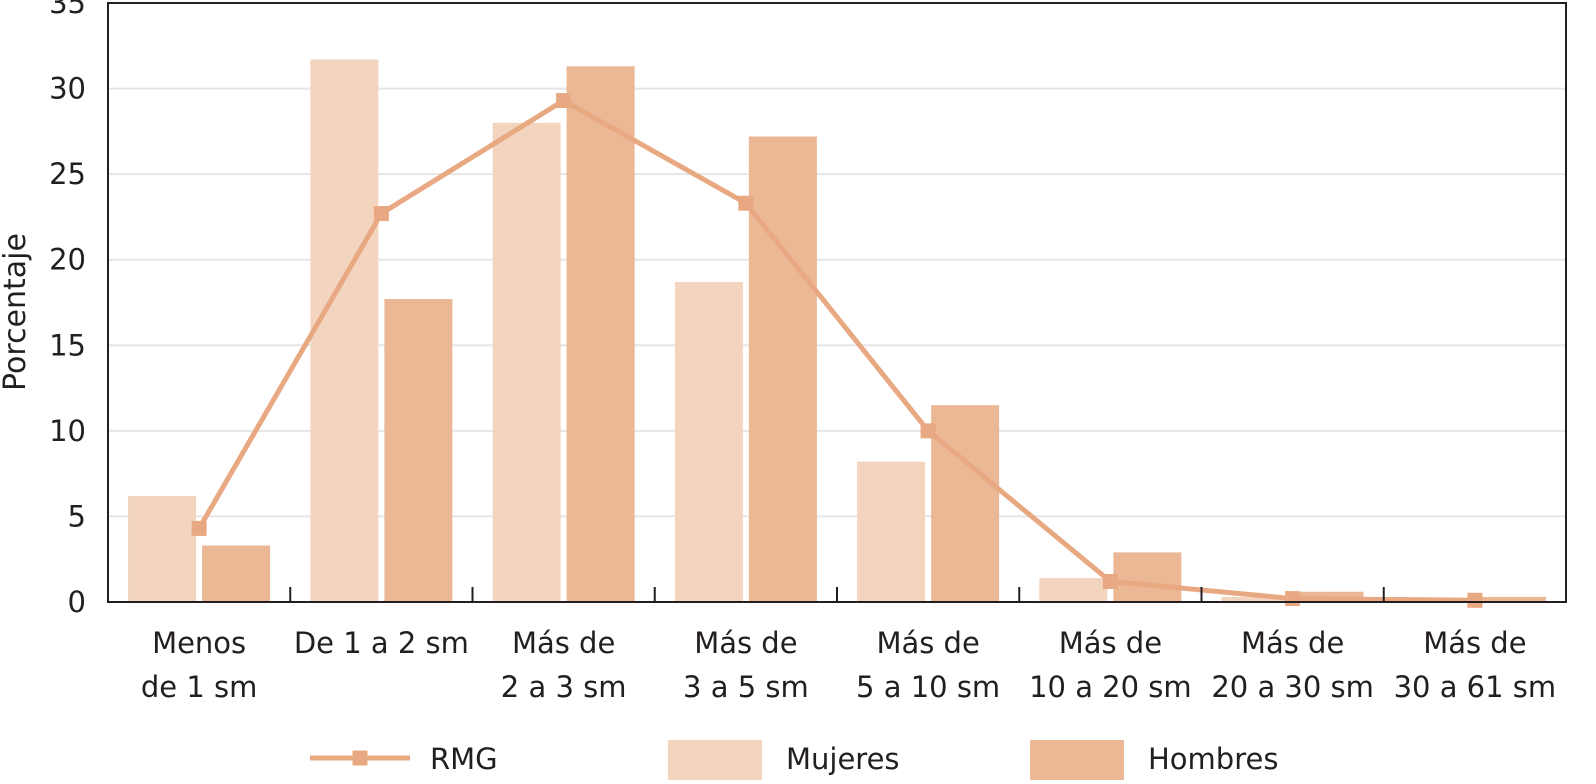 This screenshot has width=1596, height=784. What do you see at coordinates (1213, 759) in the screenshot?
I see `legend-label-hombres: Hombres` at bounding box center [1213, 759].